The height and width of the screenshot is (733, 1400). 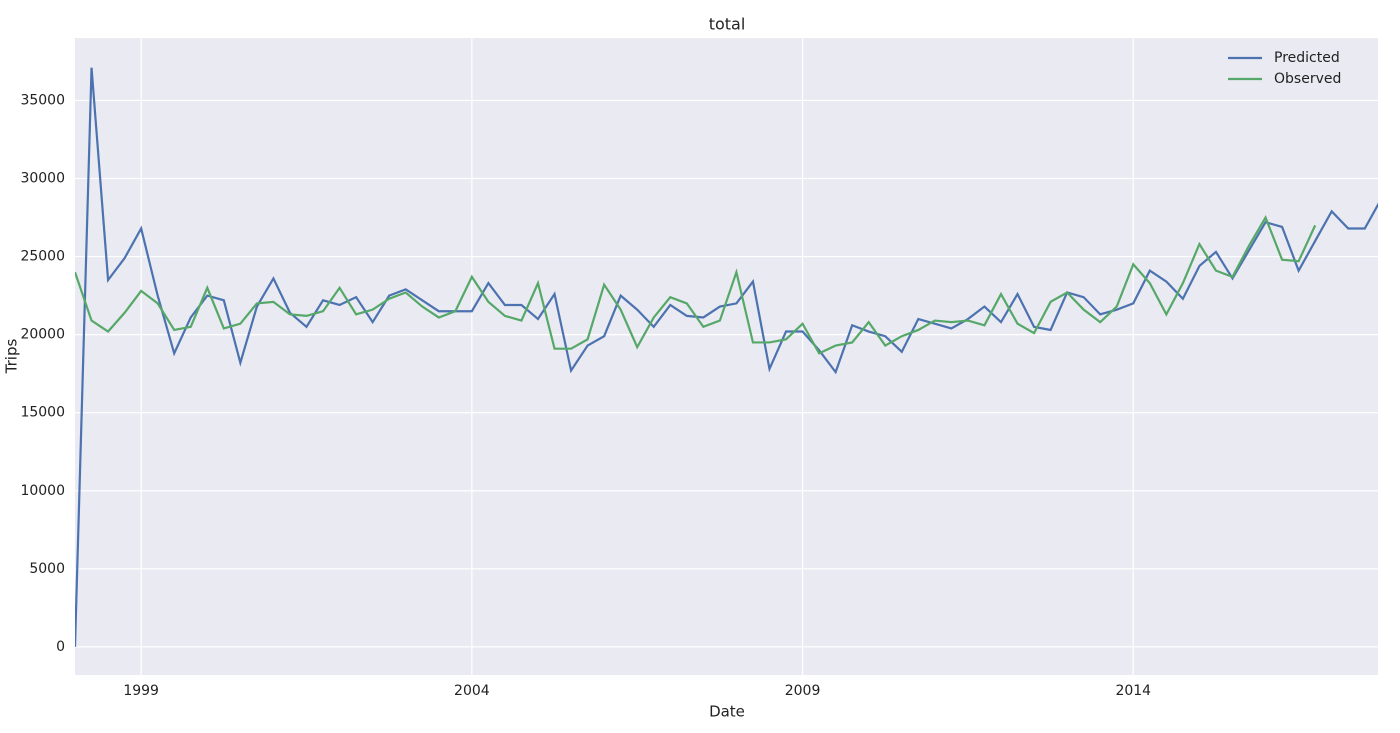 I want to click on x-tick-label: 2009, so click(x=803, y=691).